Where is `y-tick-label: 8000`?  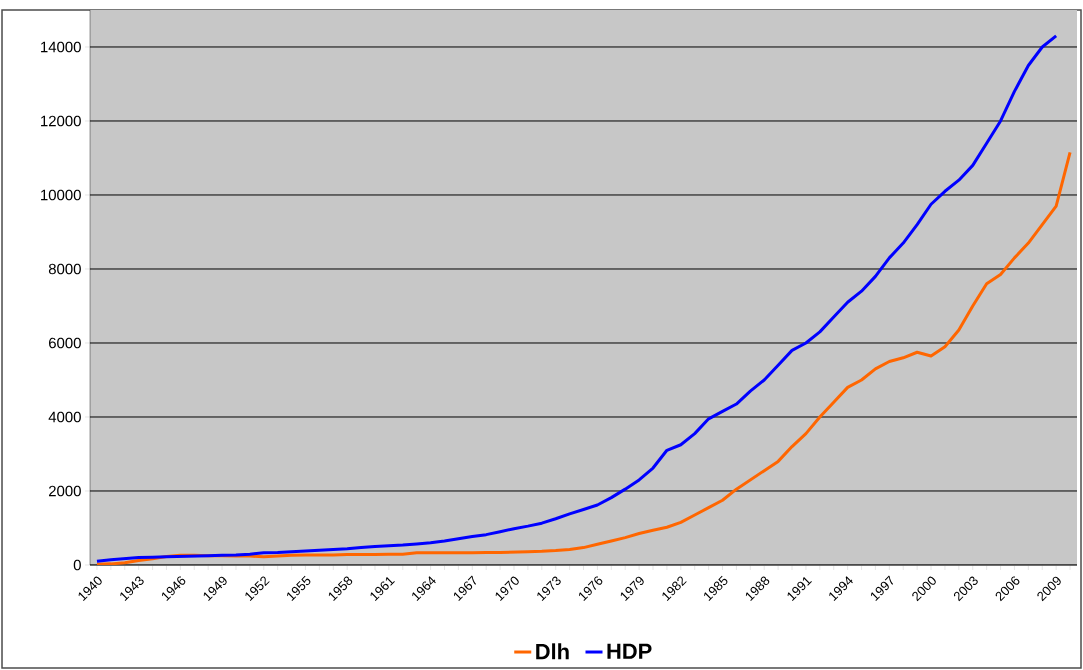
y-tick-label: 8000 is located at coordinates (64, 269).